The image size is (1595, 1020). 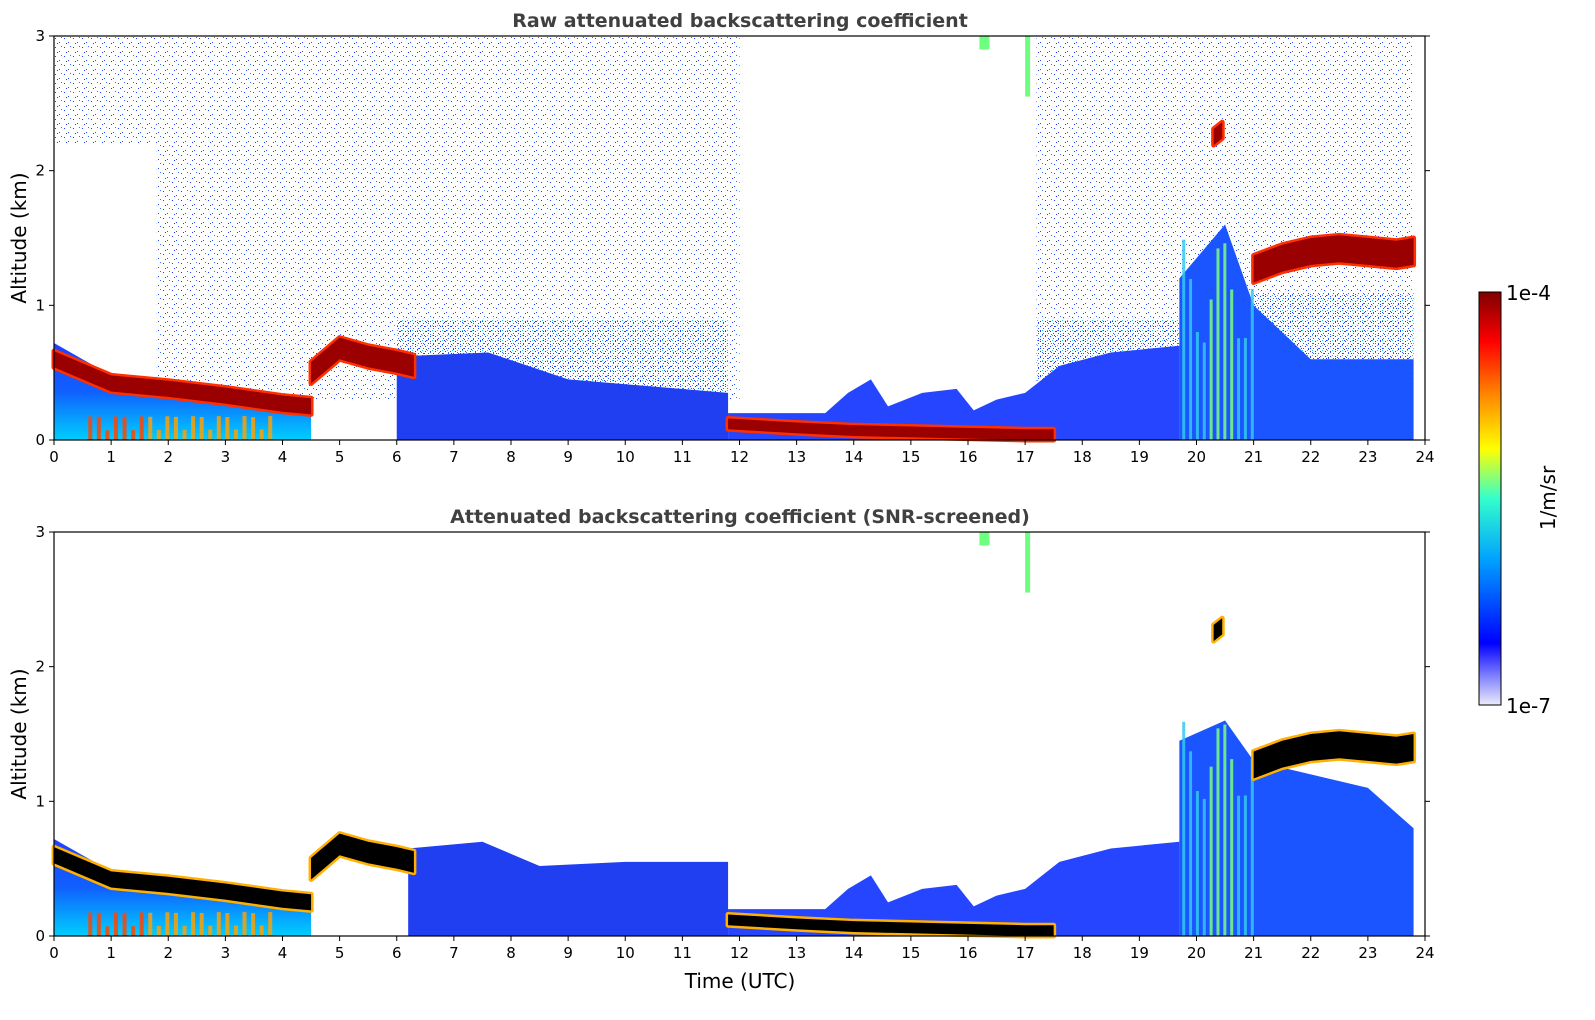 I want to click on colorbar-unit-label: 1/m/sr, so click(x=1548, y=497).